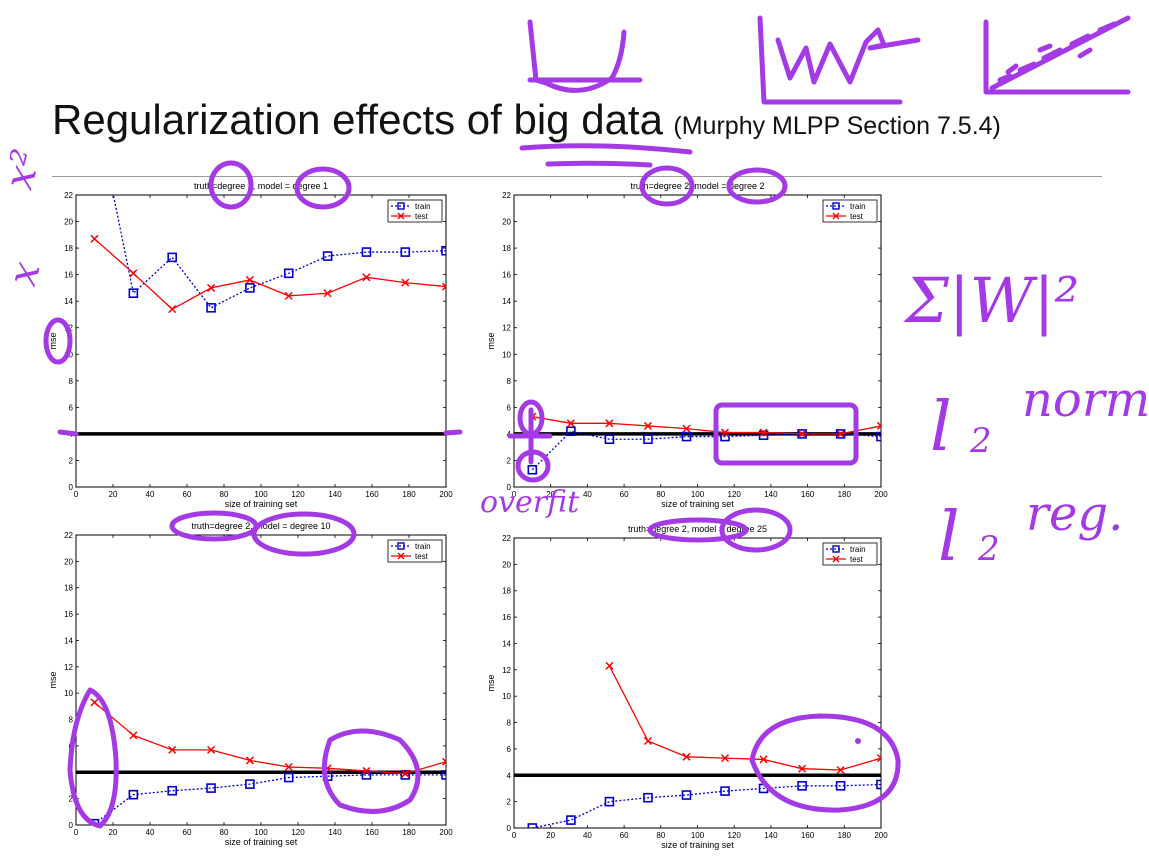 The height and width of the screenshot is (860, 1149). Describe the element at coordinates (68, 640) in the screenshot. I see `y-tick-label: 14` at that location.